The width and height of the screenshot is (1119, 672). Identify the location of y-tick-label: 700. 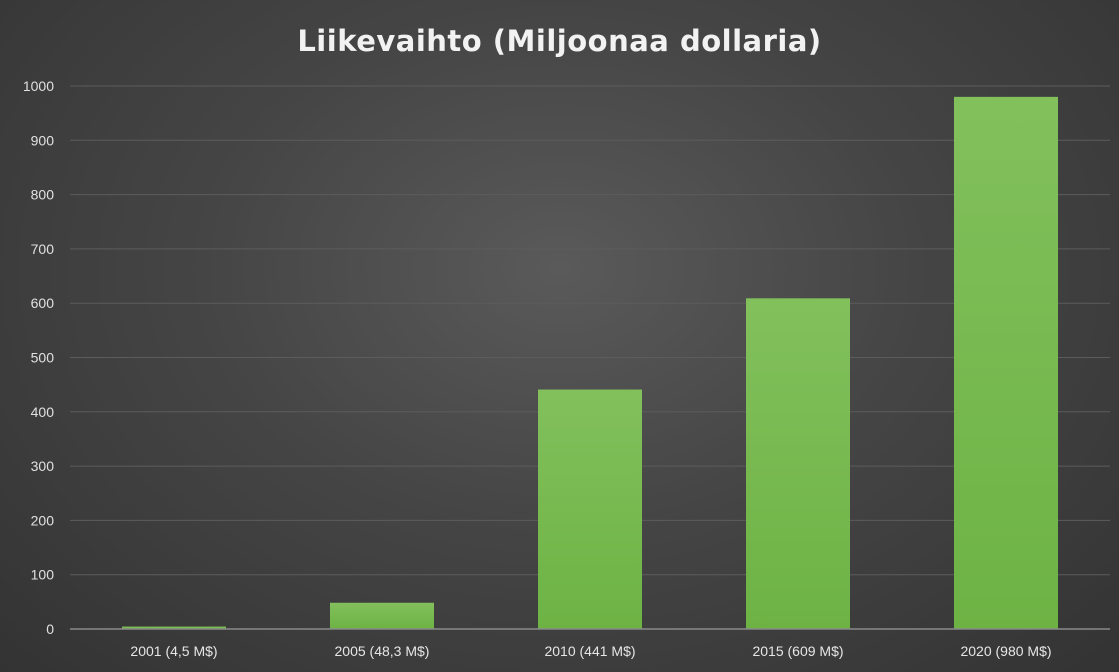
(43, 249).